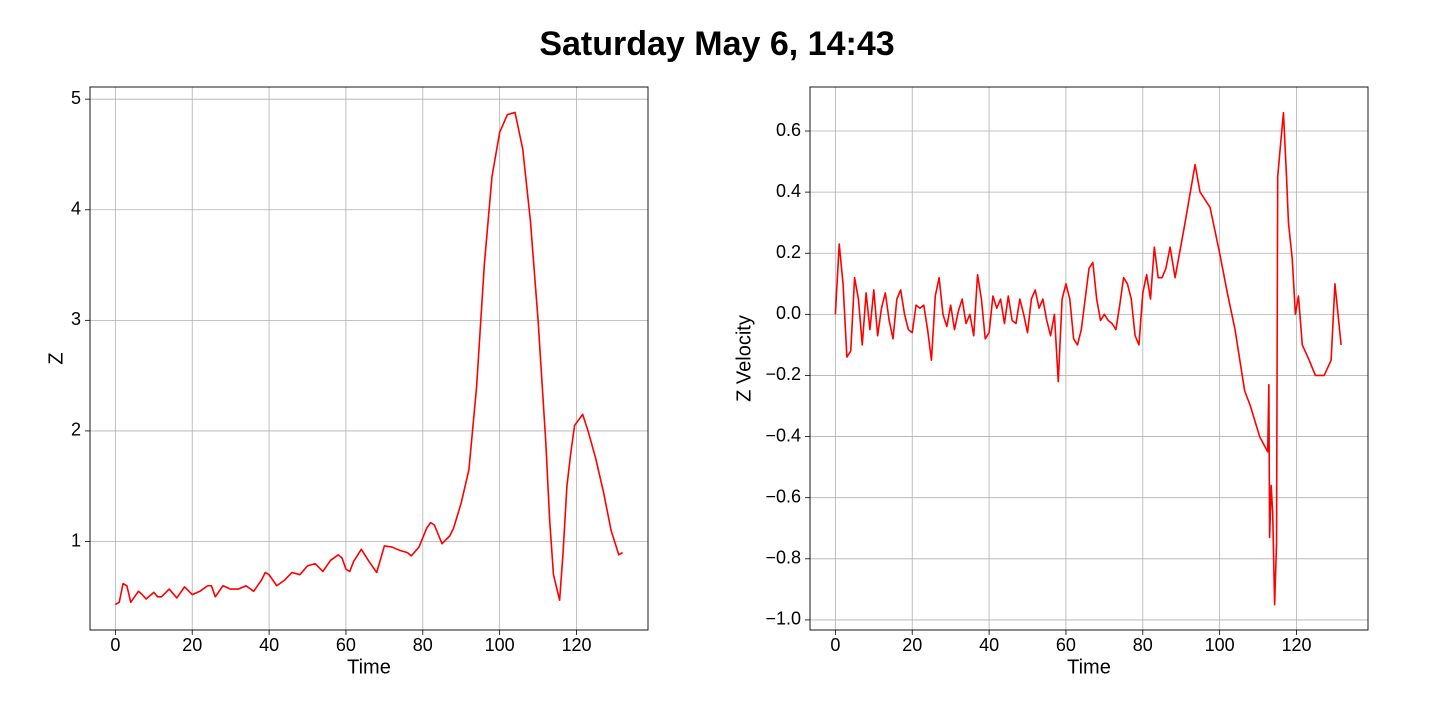  What do you see at coordinates (744, 358) in the screenshot?
I see `y-axis-label: Z Velocity` at bounding box center [744, 358].